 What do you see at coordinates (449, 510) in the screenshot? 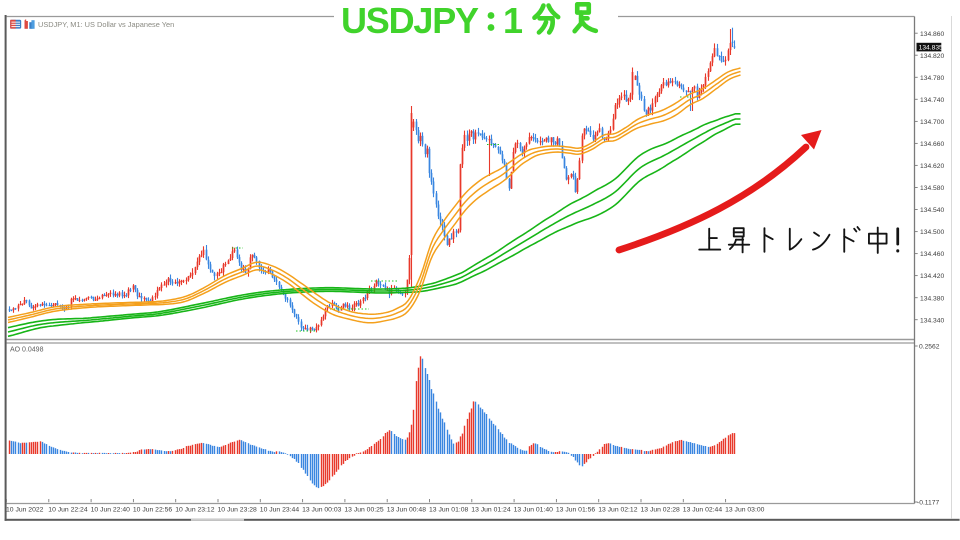
I see `svg-text: 13 Jun 01:08` at bounding box center [449, 510].